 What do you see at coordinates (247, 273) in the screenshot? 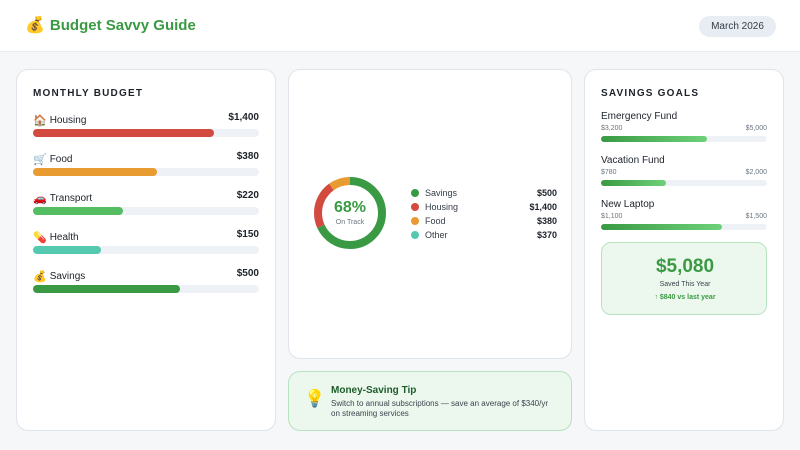
I see `budget-amount: $500` at bounding box center [247, 273].